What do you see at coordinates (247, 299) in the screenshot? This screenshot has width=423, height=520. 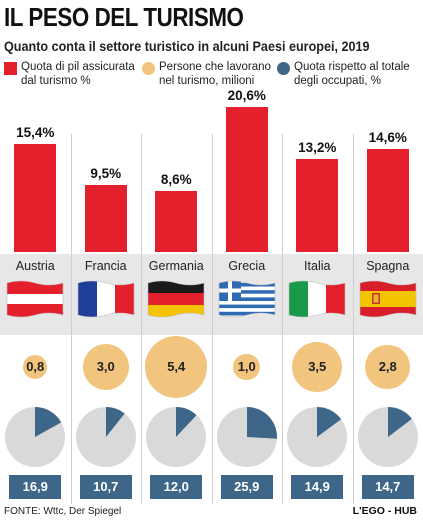 I see `greece-flag-icon` at bounding box center [247, 299].